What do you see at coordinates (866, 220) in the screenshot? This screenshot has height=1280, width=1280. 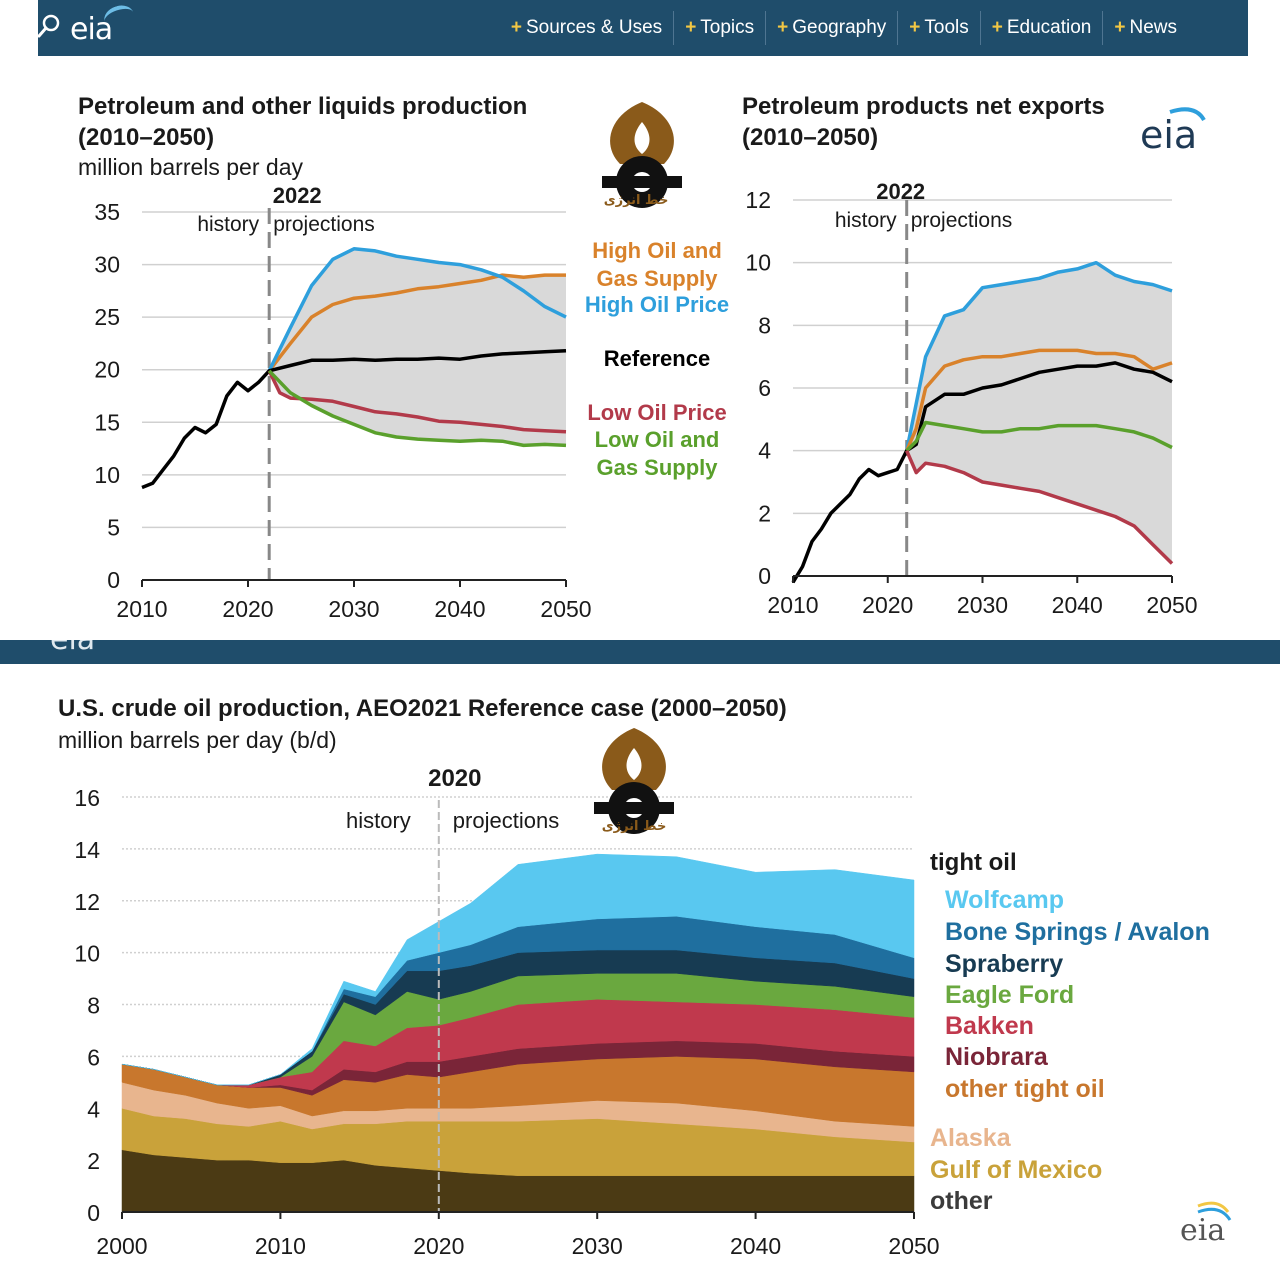 I see `chart2-history-label: history` at bounding box center [866, 220].